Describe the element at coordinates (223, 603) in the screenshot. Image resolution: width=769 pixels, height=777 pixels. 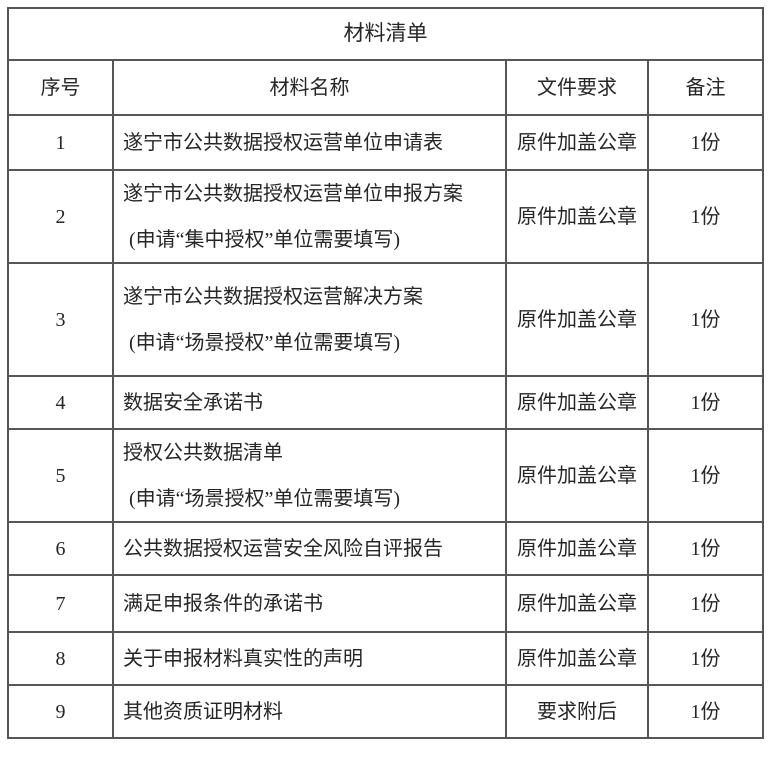
I see `material-name-line: 满足申报条件的承诺书` at that location.